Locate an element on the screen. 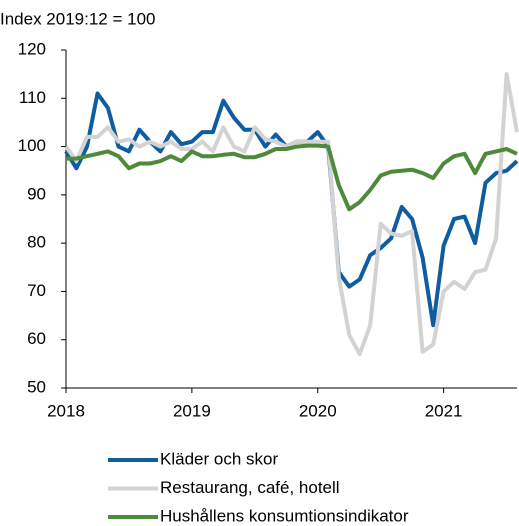 The width and height of the screenshot is (519, 526). x-tick-label: 2021 is located at coordinates (444, 410).